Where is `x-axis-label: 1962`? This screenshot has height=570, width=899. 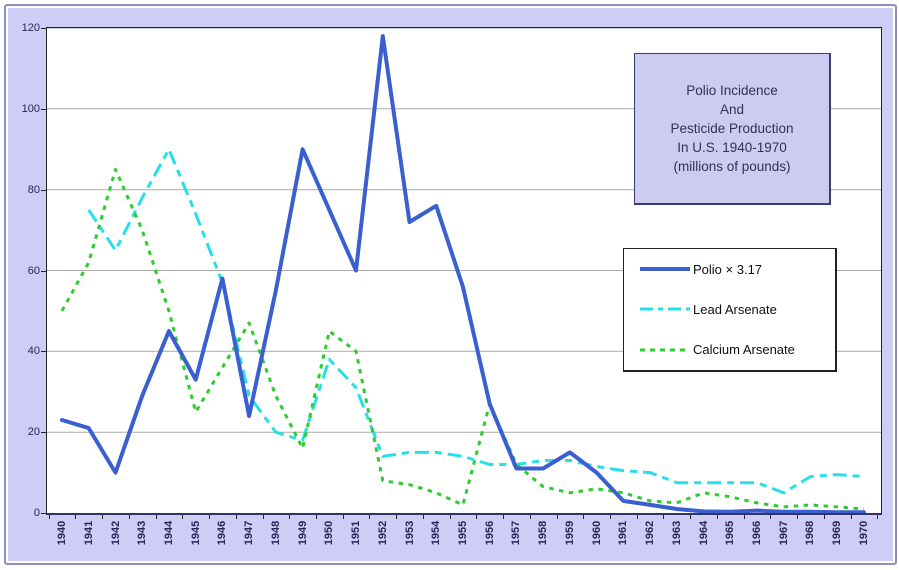
x-axis-label: 1962 is located at coordinates (650, 533).